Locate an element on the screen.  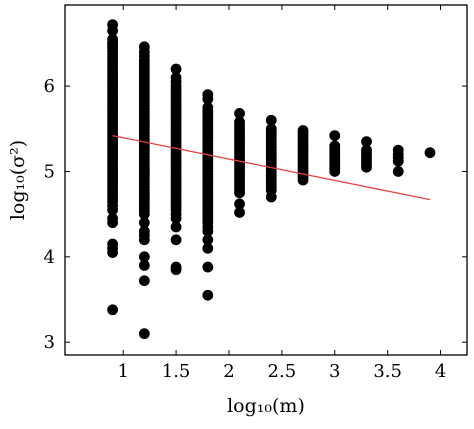
x-tick-label: 1 is located at coordinates (122, 371).